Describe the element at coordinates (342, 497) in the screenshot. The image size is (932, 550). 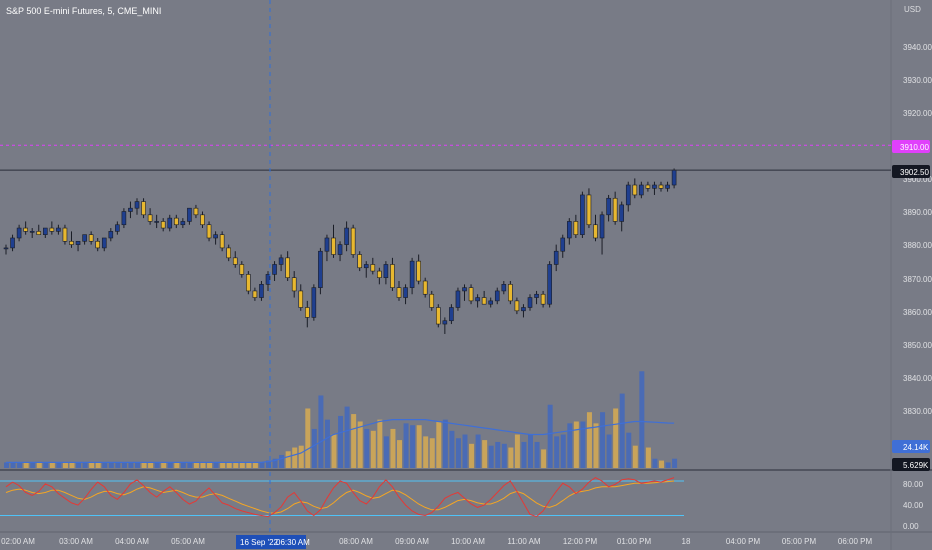
I see `oscillator-layer` at that location.